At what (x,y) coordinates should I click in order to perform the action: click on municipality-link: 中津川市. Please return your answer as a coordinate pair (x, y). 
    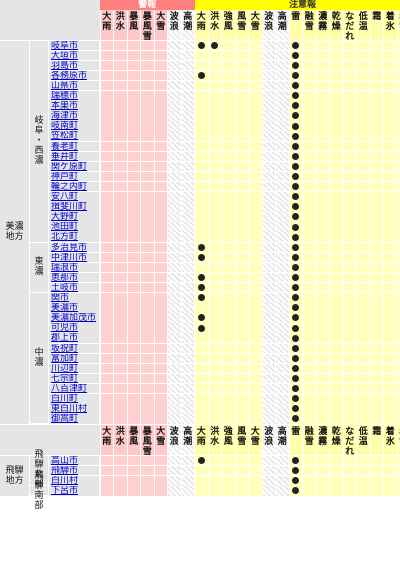
    Looking at the image, I should click on (69, 257).